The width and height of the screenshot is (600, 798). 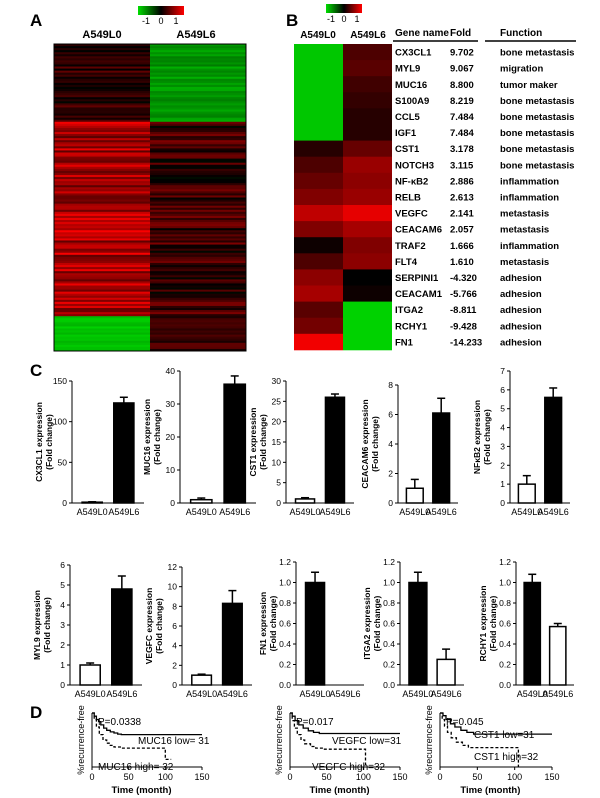 I want to click on fold-value: 3.178, so click(x=462, y=149).